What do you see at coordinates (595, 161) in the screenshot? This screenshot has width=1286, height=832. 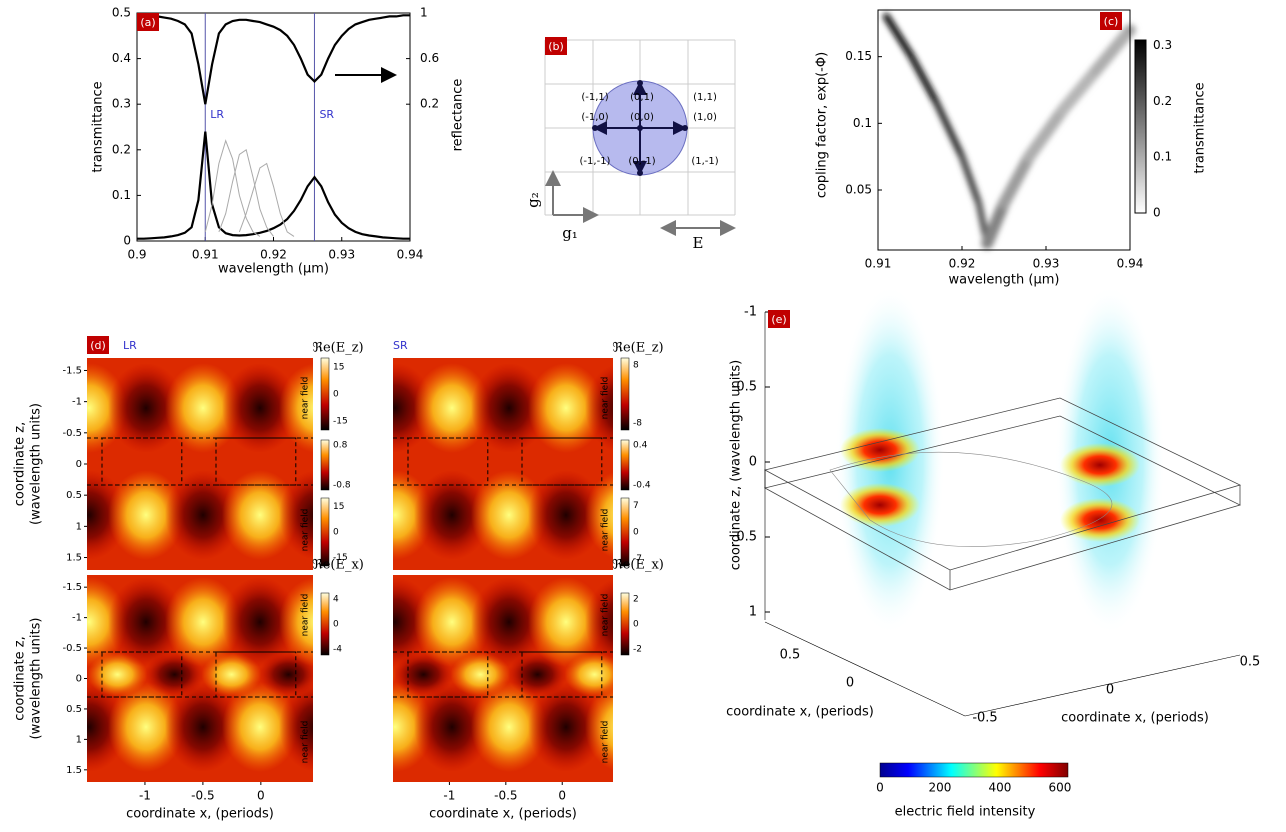 I see `order-label: (-1,-1)` at bounding box center [595, 161].